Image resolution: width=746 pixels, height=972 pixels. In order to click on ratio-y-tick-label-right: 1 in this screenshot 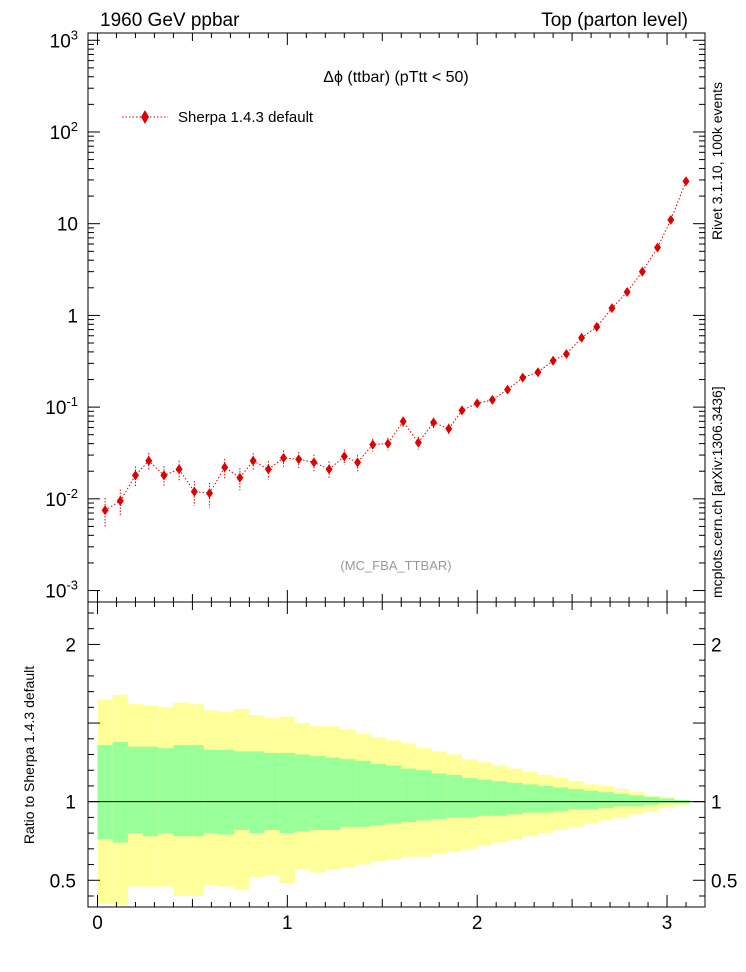, I will do `click(716, 803)`.